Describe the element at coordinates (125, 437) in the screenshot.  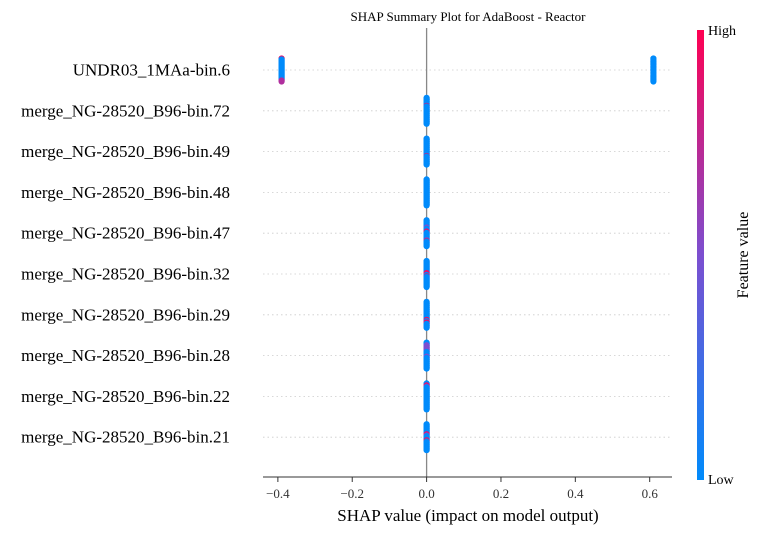
I see `feature-label: merge_NG-28520_B96-bin.21` at that location.